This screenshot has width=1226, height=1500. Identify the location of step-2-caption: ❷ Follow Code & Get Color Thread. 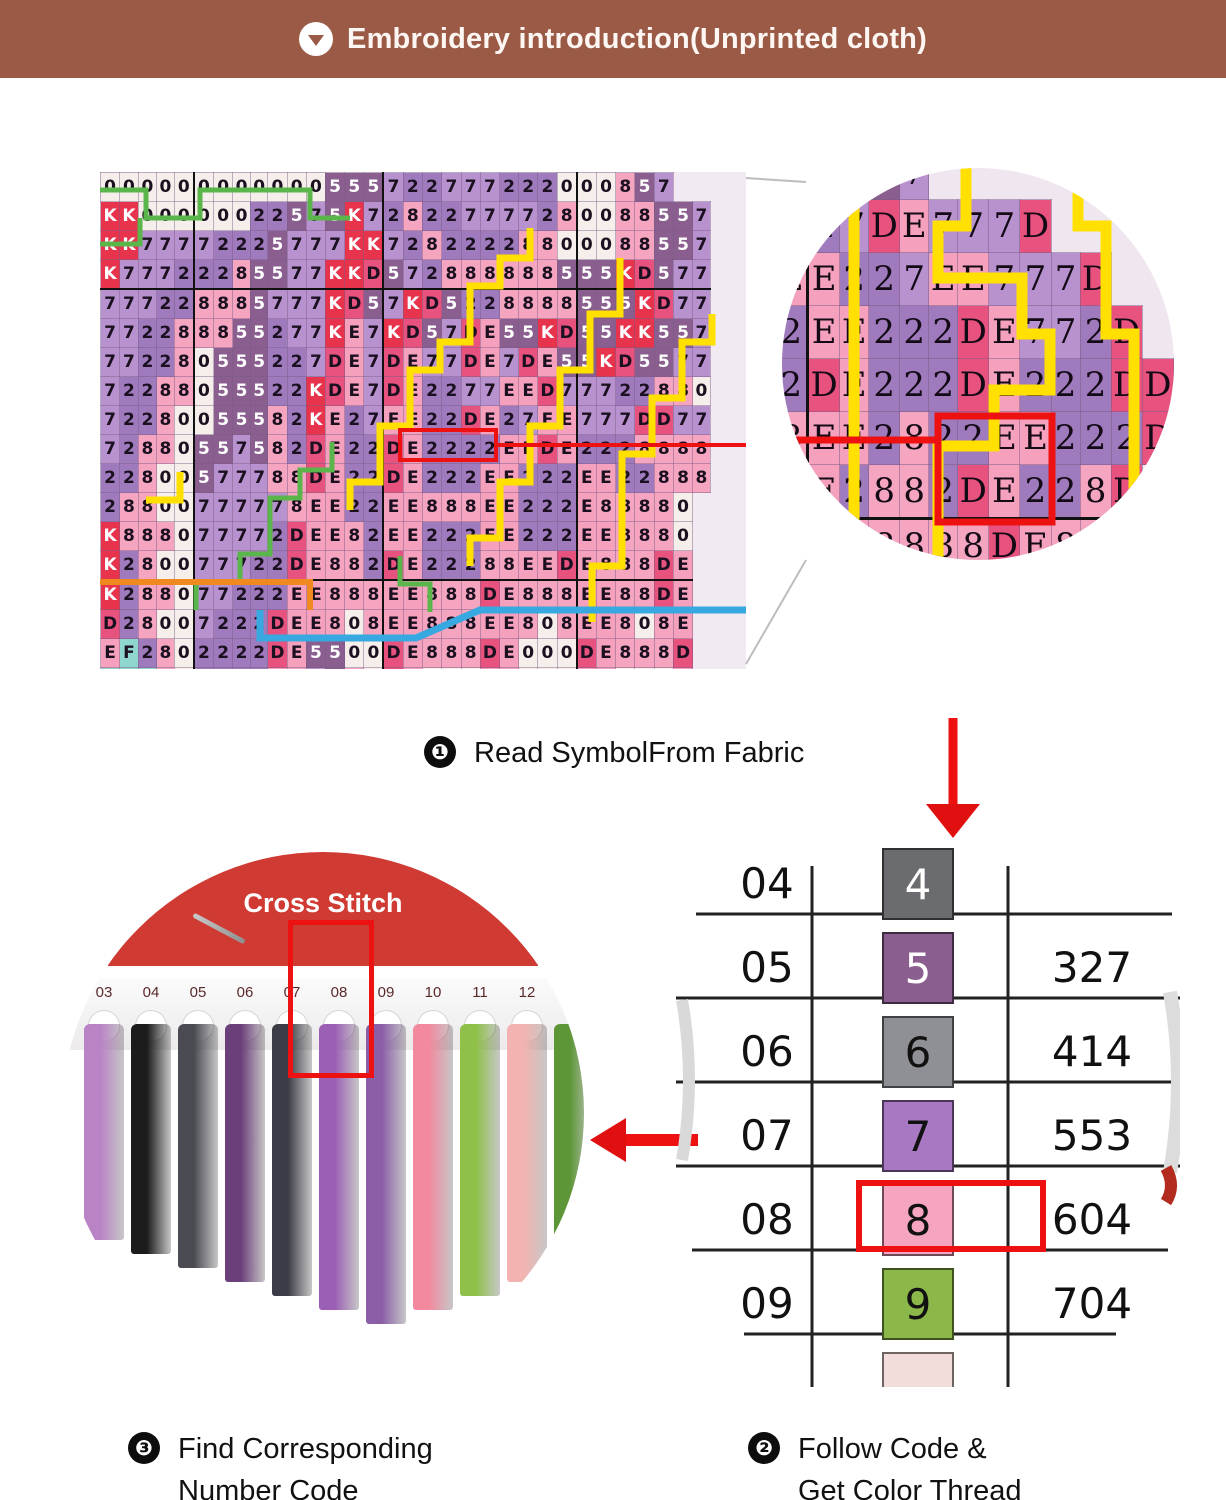
(885, 1464).